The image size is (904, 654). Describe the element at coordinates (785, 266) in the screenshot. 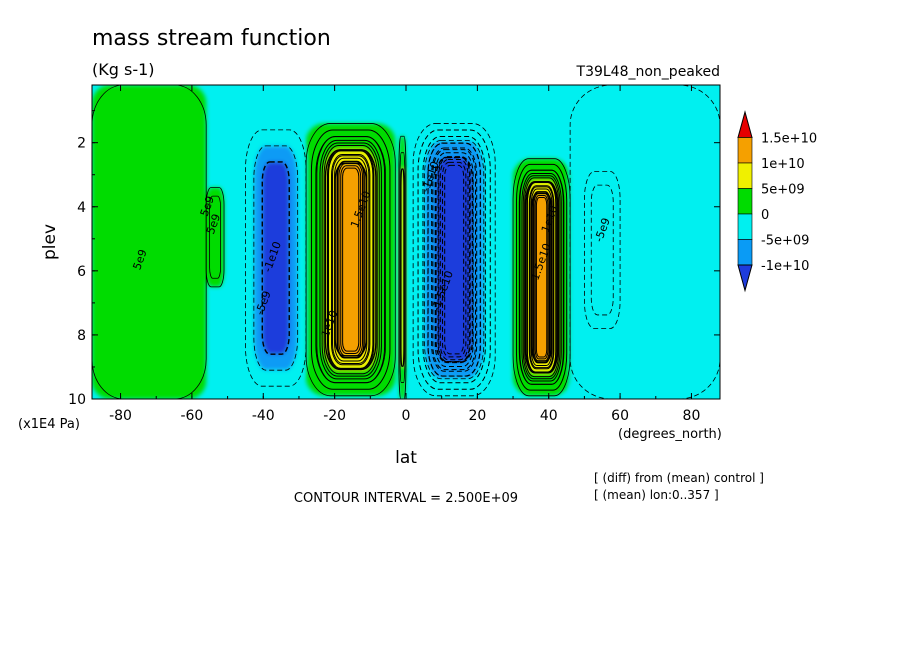

I see `colorbar-label: -1e+10` at that location.